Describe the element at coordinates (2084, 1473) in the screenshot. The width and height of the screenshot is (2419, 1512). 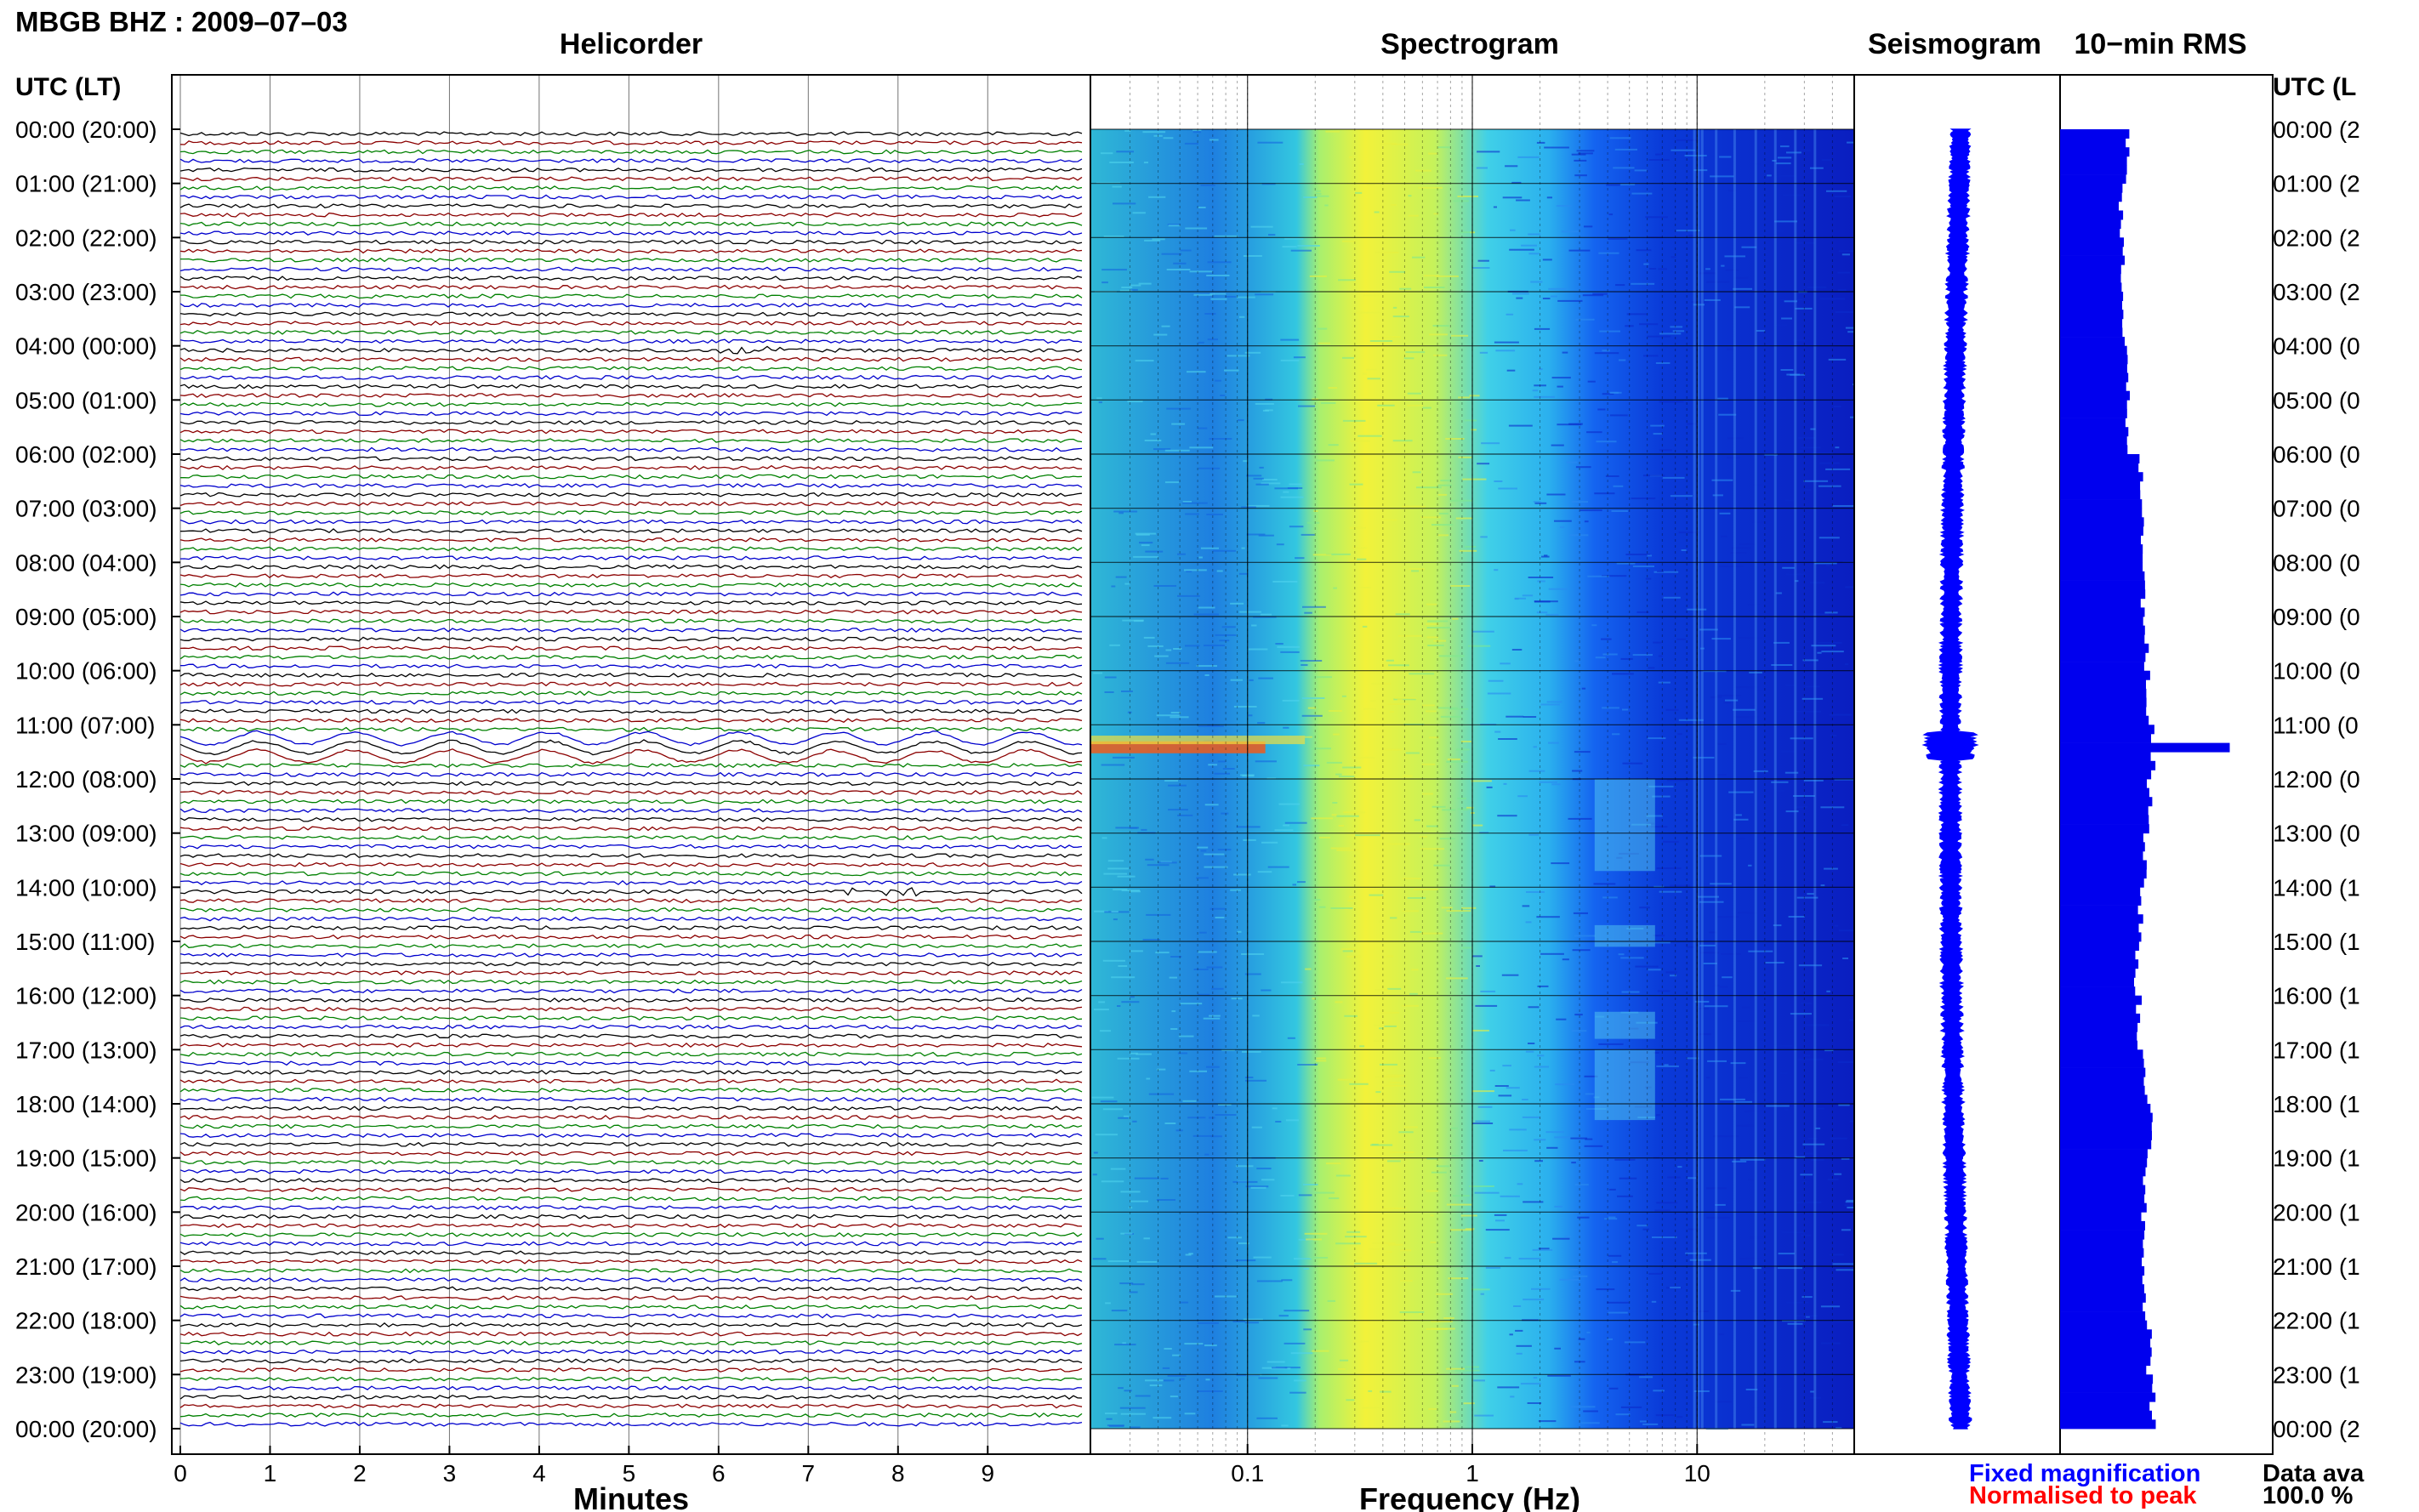
I see `legend-fixed-magnification: Fixed magnification` at that location.